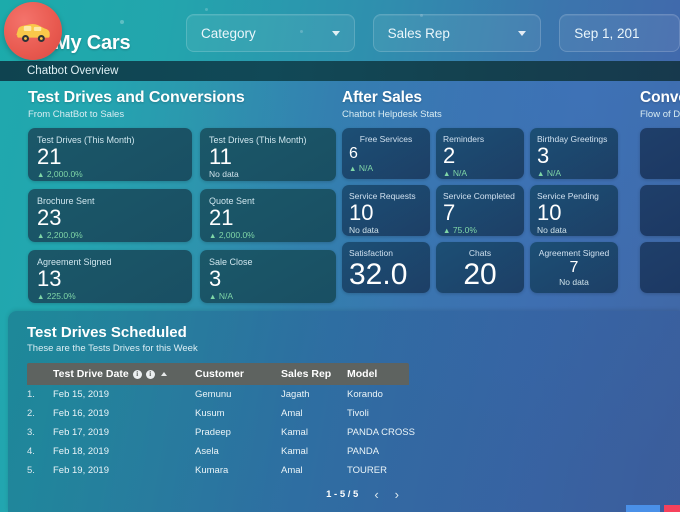  I want to click on kpi-card: Service Pending 10 No data, so click(574, 210).